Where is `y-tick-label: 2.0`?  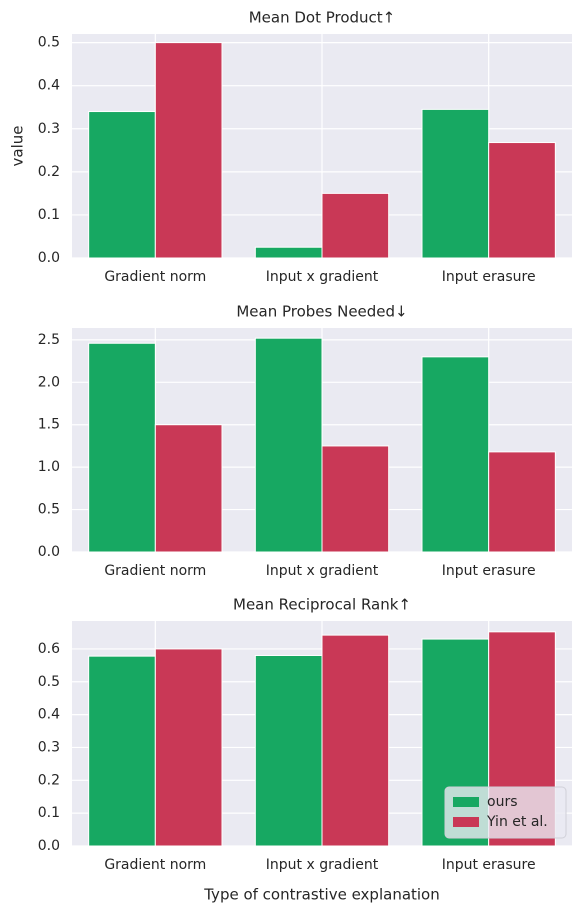 y-tick-label: 2.0 is located at coordinates (49, 382).